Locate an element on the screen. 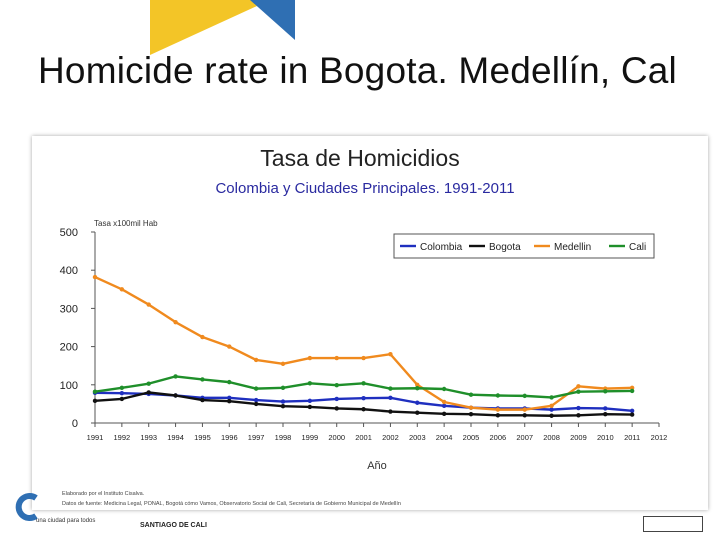 This screenshot has height=540, width=720. x-tick-label: 1998 is located at coordinates (283, 437).